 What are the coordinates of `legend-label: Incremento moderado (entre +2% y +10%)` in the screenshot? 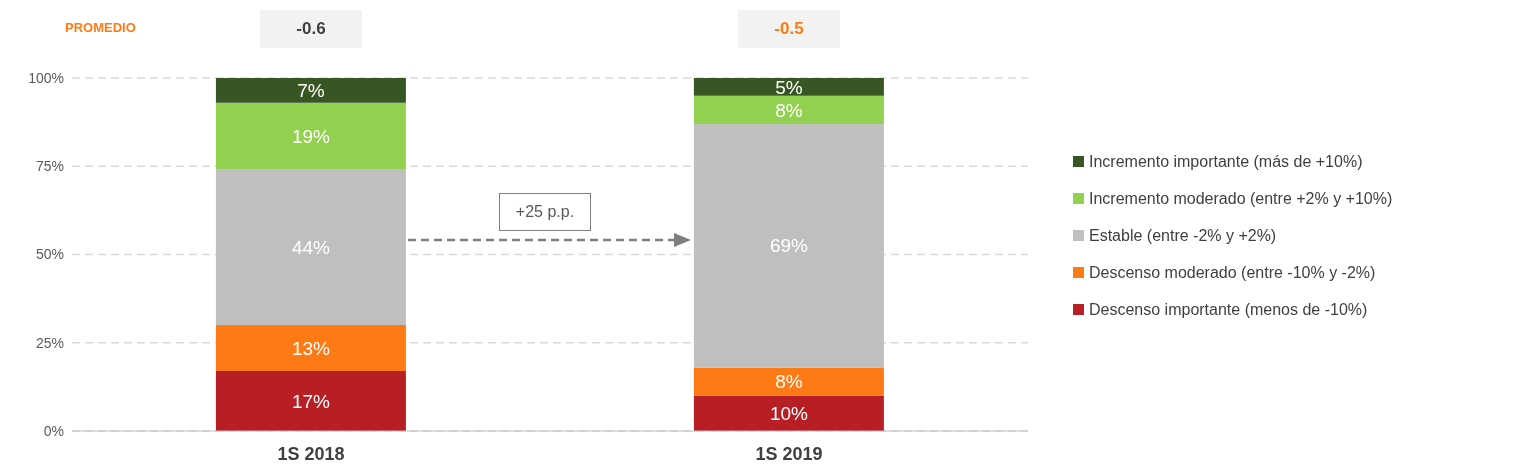 It's located at (1241, 198).